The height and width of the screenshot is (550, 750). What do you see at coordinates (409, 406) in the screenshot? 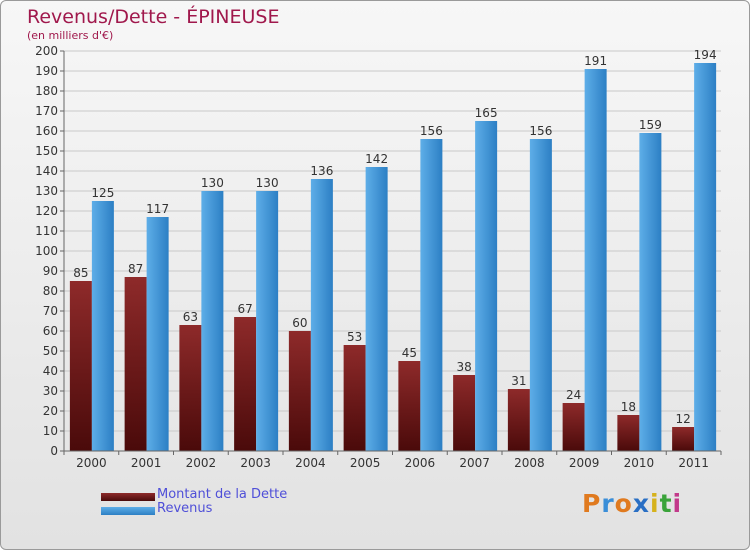
I see `bar-dette-2006` at bounding box center [409, 406].